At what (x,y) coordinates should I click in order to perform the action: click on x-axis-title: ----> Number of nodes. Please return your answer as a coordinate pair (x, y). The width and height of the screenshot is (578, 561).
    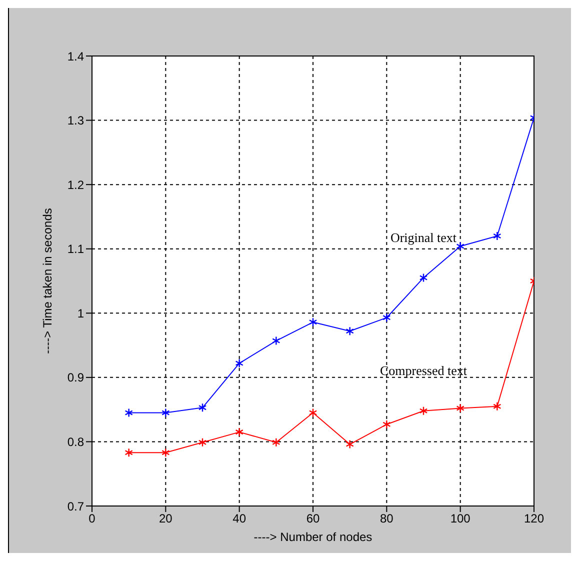
    Looking at the image, I should click on (313, 537).